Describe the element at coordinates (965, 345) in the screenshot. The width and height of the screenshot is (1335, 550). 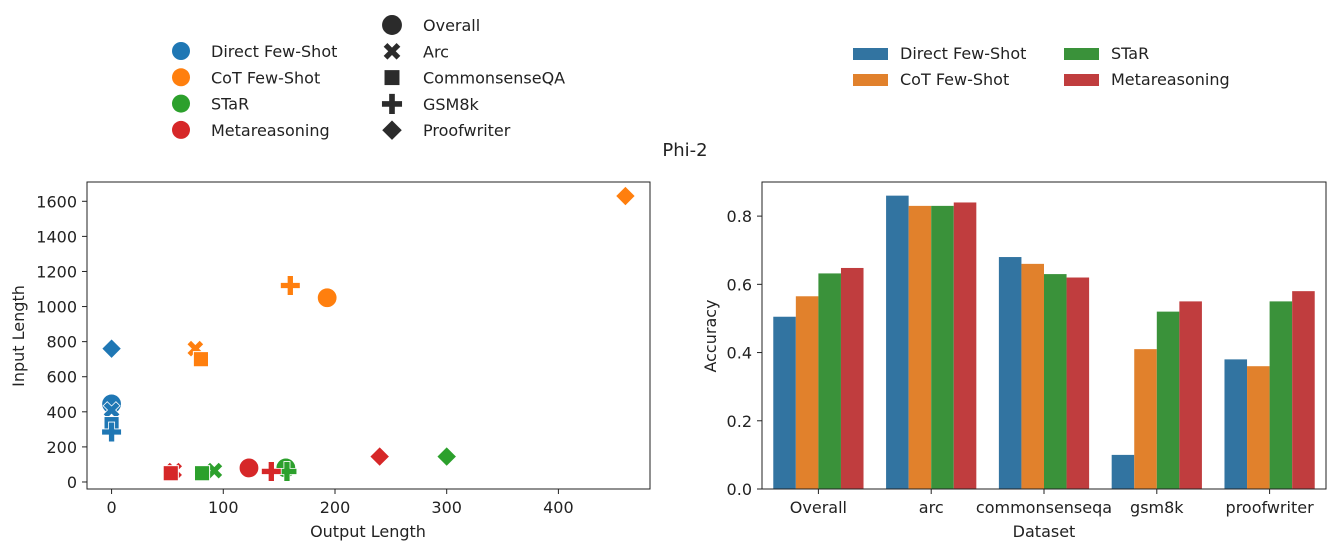
I see `bar-arc-metareasoning` at that location.